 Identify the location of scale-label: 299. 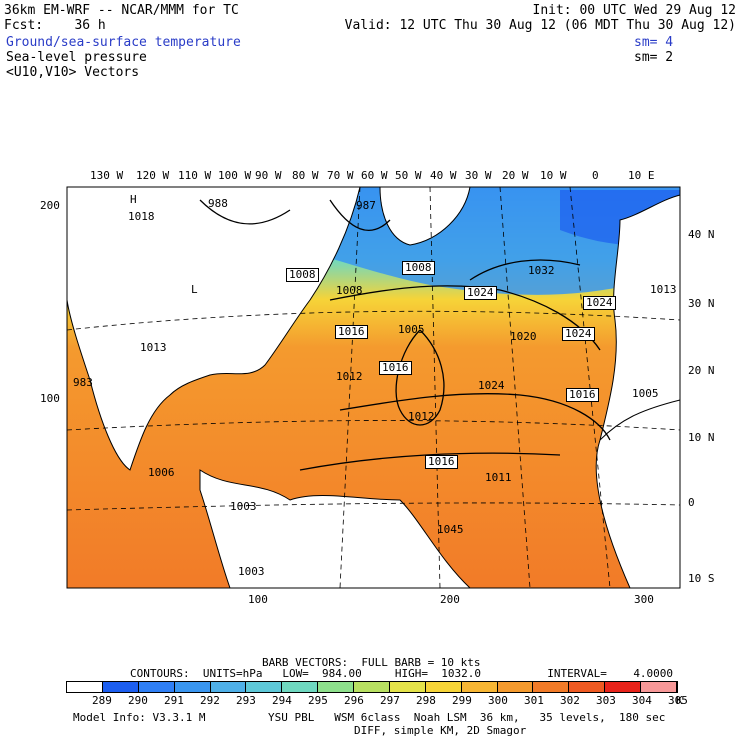
(462, 700).